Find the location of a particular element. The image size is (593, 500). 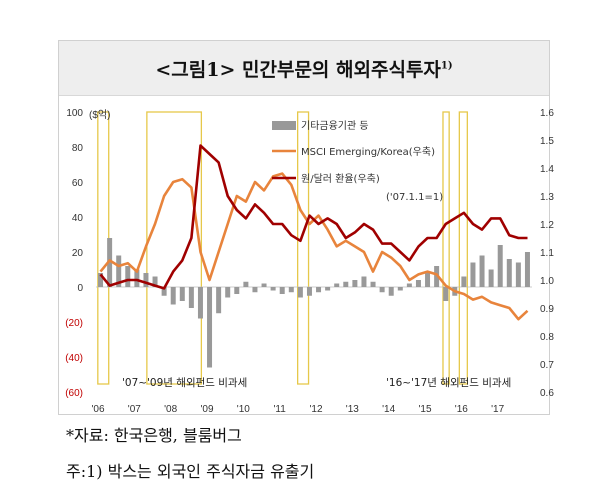

y-right-tick-label: 0.7 is located at coordinates (547, 365).